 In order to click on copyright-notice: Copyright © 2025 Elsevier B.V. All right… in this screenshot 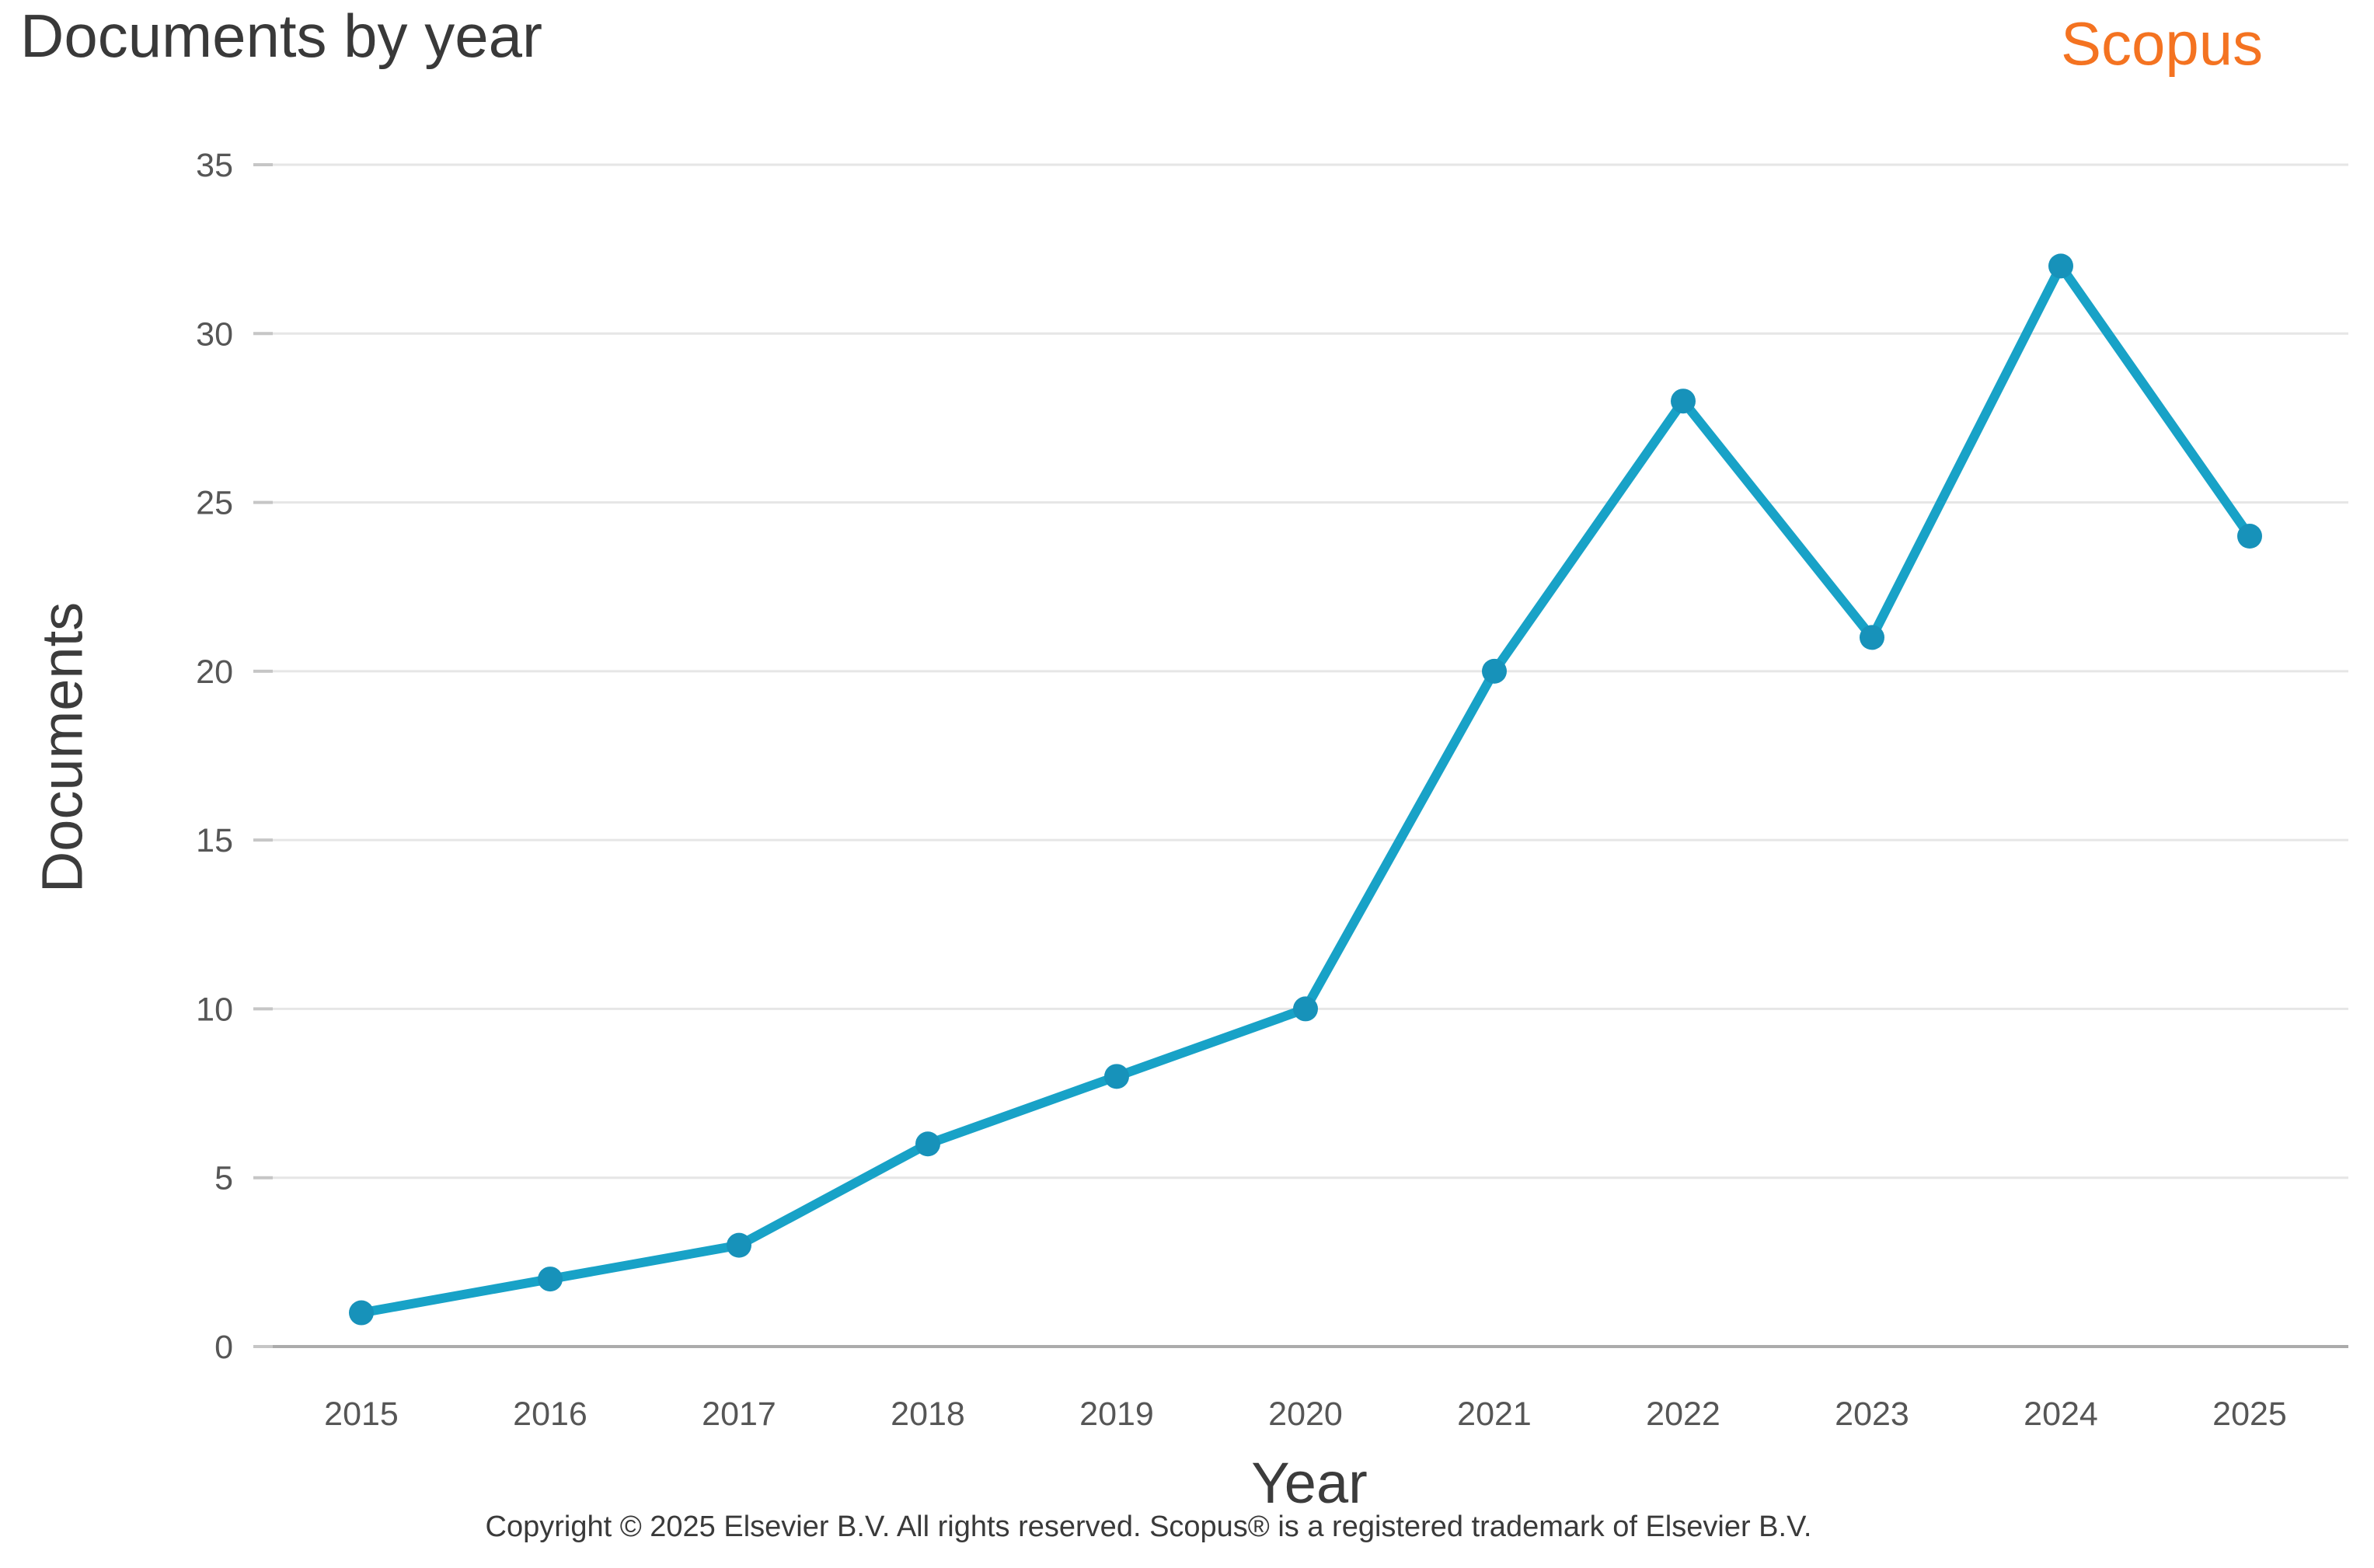, I will do `click(1148, 1527)`.